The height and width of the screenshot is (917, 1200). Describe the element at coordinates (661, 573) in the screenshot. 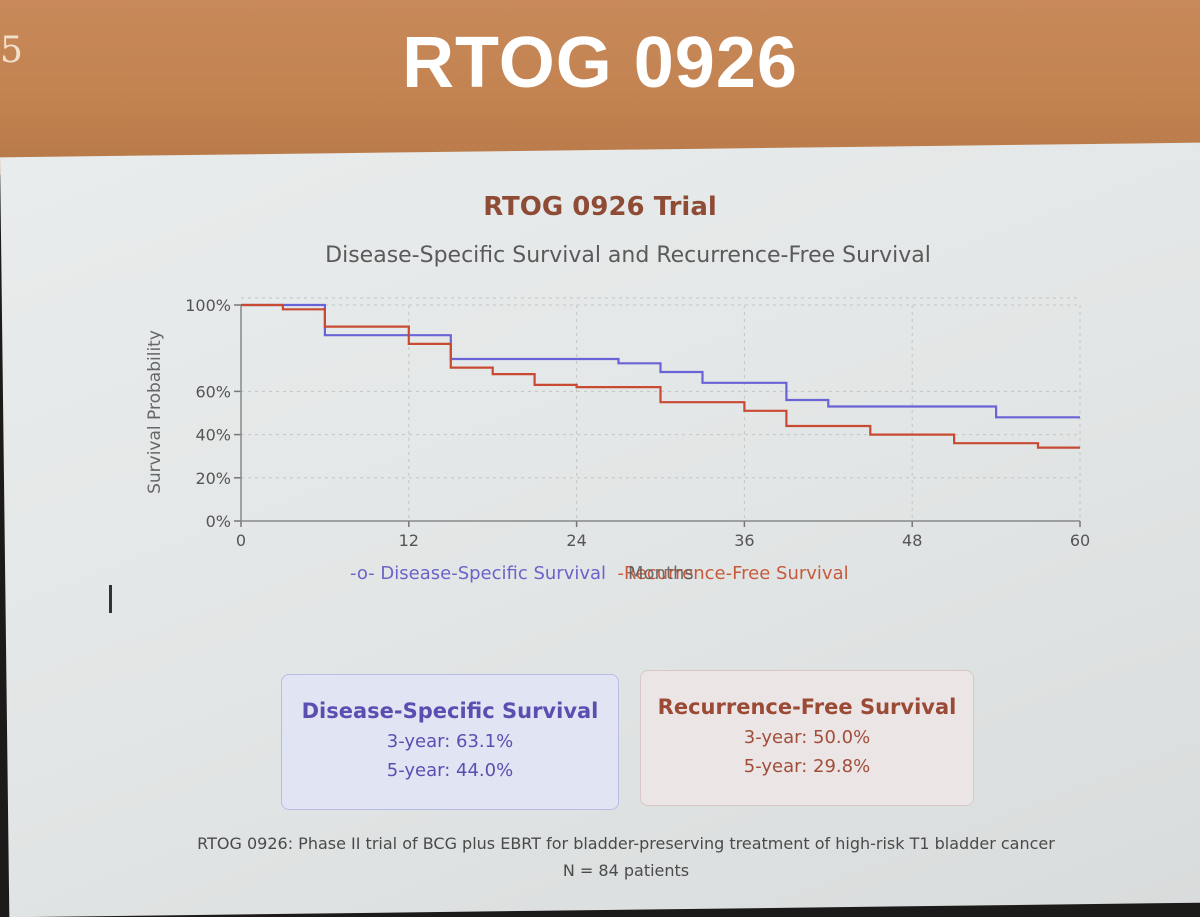

I see `x-axis-label: Months` at that location.